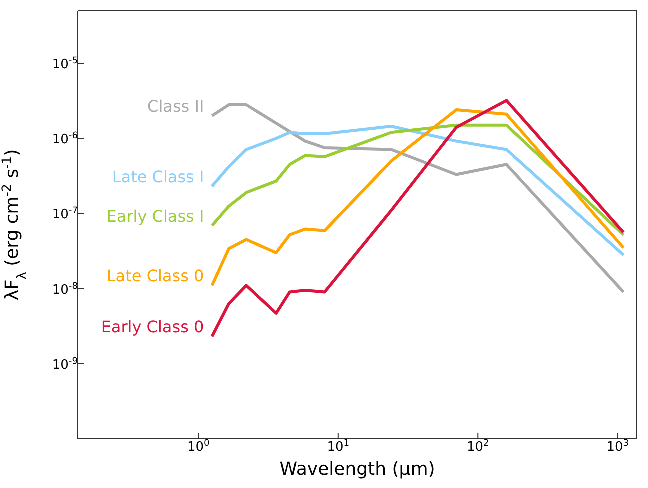 The width and height of the screenshot is (648, 488). Describe the element at coordinates (478, 447) in the screenshot. I see `x-tick-label: 10$^{2}$` at that location.